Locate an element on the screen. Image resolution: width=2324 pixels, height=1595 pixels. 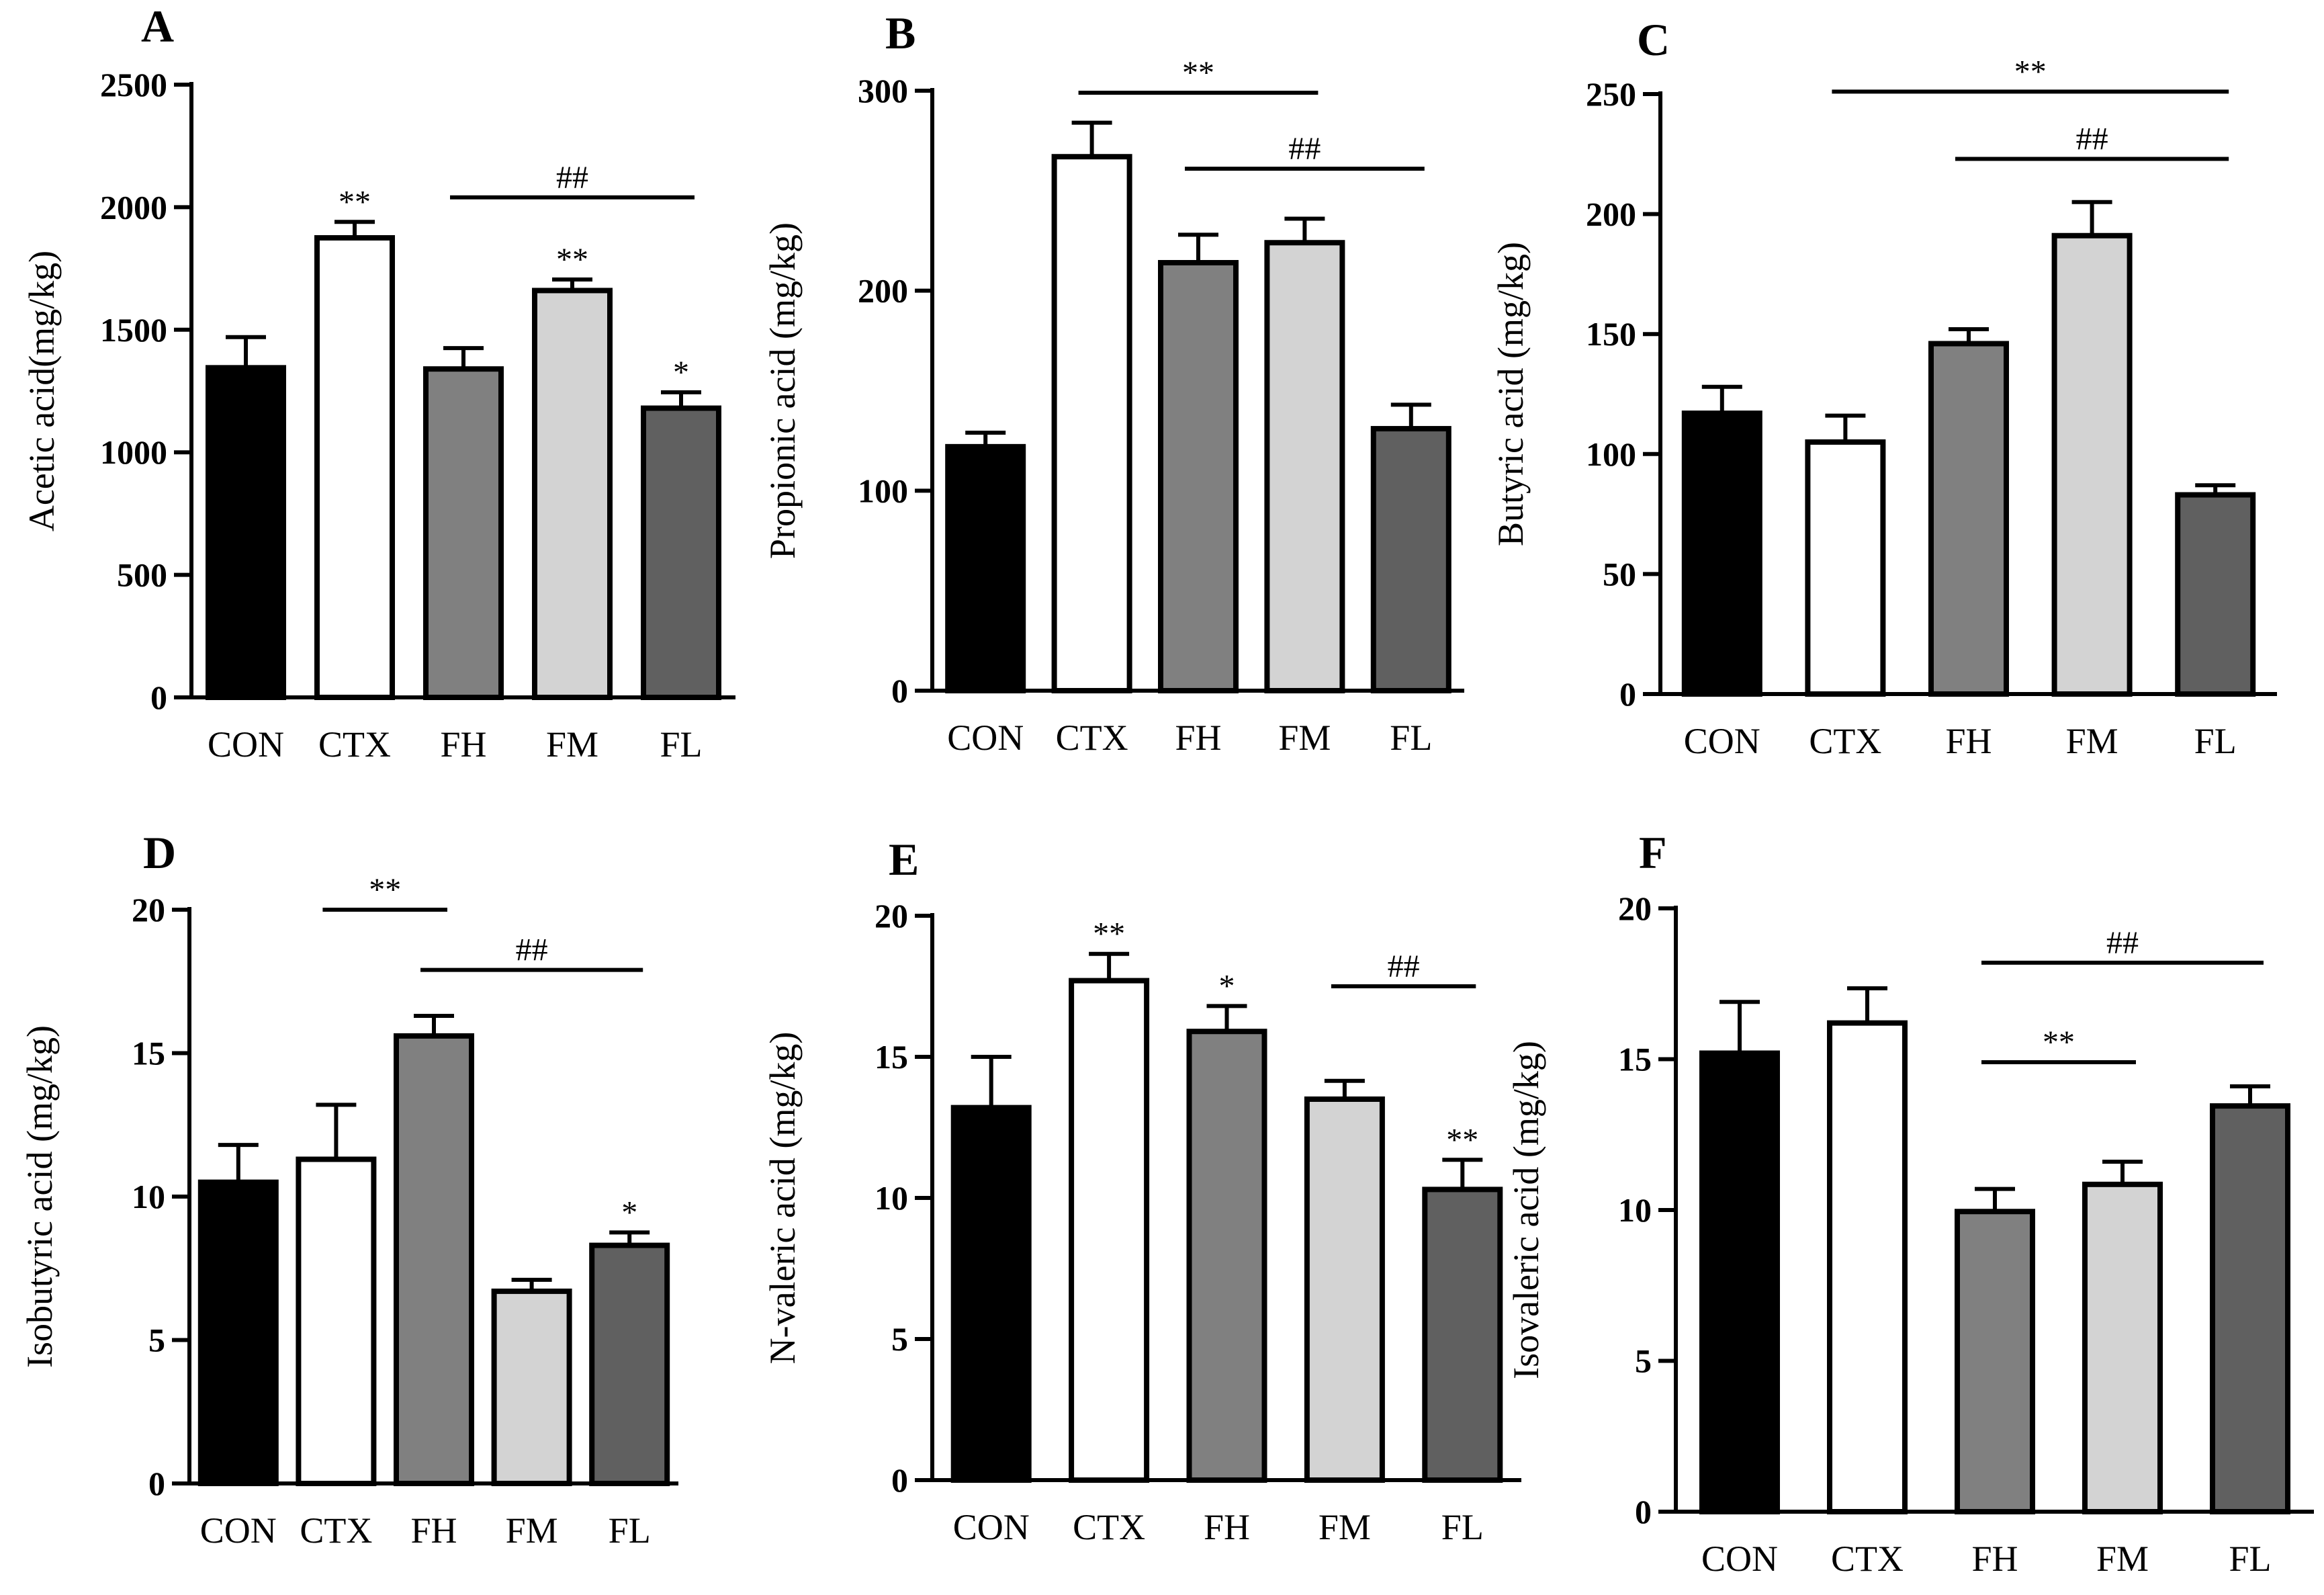
panel-letter: C is located at coordinates (1653, 39).